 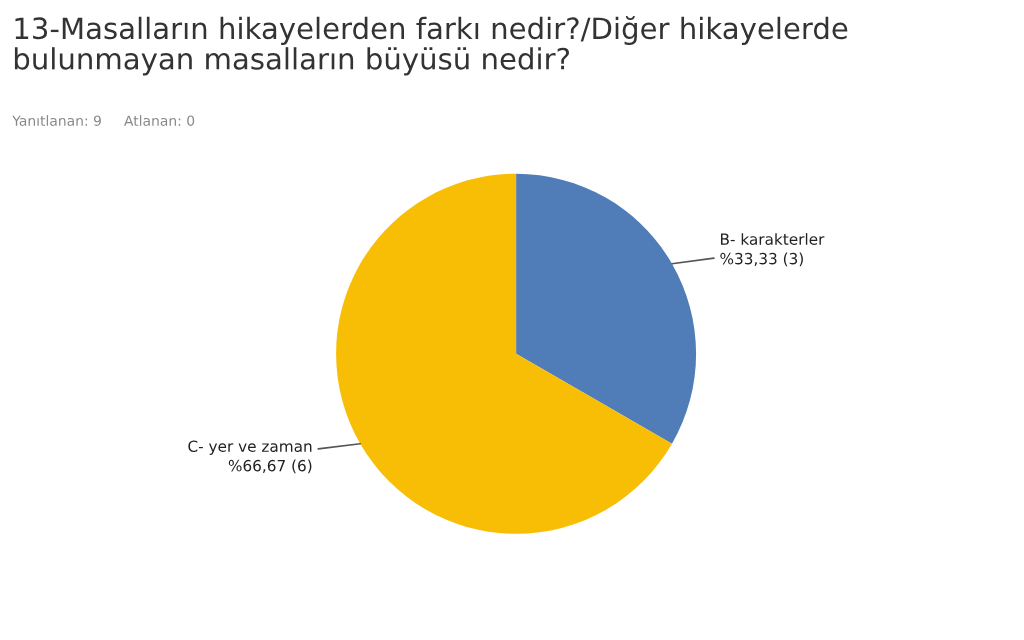 I want to click on pie-slice, so click(x=606, y=308).